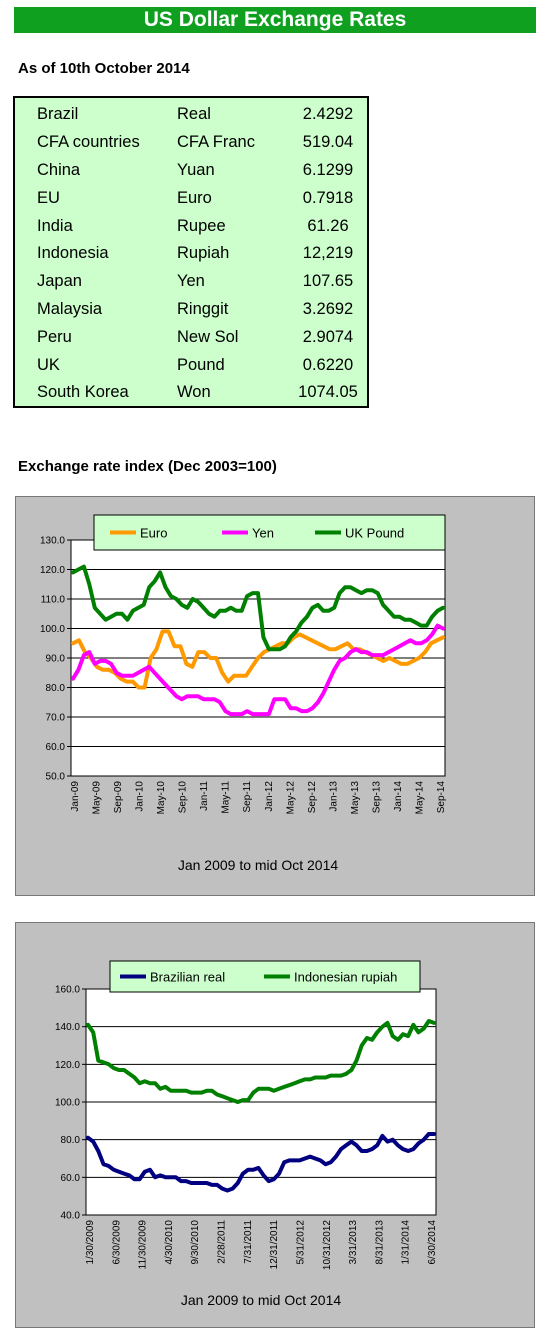  Describe the element at coordinates (374, 533) in the screenshot. I see `legend-label: UK Pound` at that location.